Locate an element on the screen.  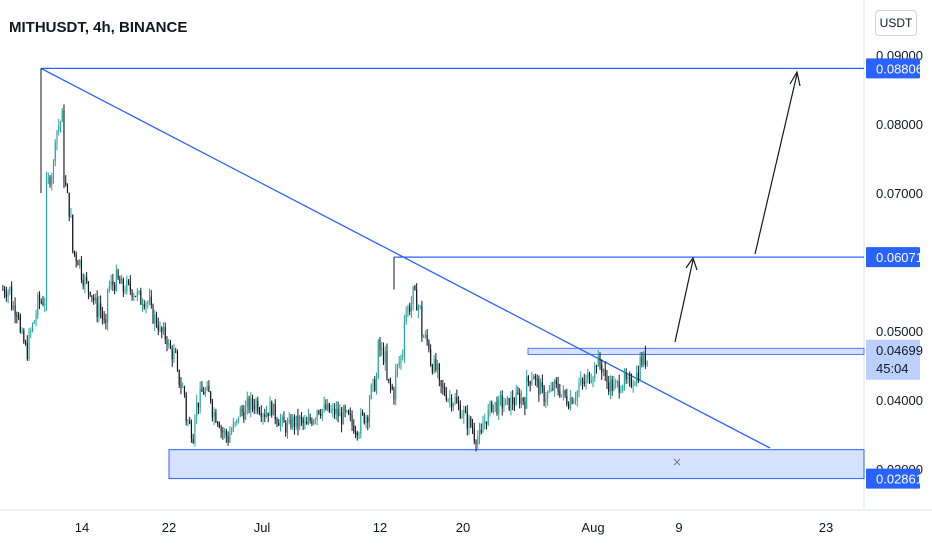
arrows-layer is located at coordinates (737, 206).